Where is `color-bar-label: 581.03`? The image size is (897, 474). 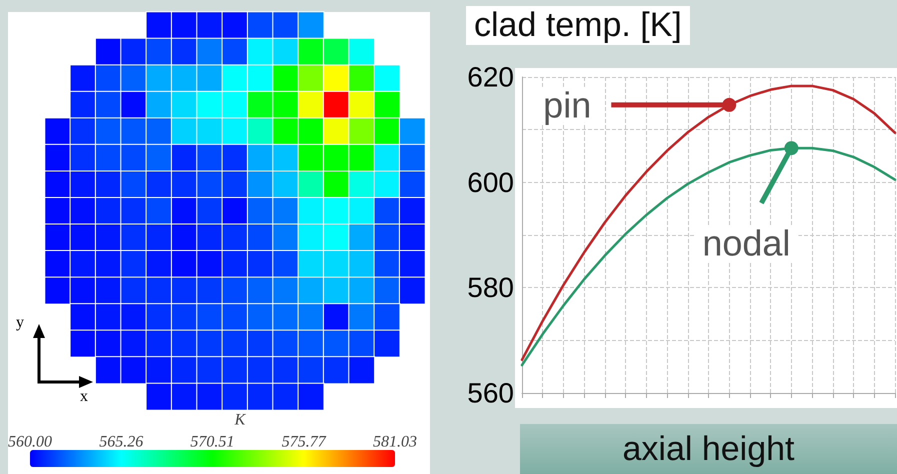 color-bar-label: 581.03 is located at coordinates (395, 442).